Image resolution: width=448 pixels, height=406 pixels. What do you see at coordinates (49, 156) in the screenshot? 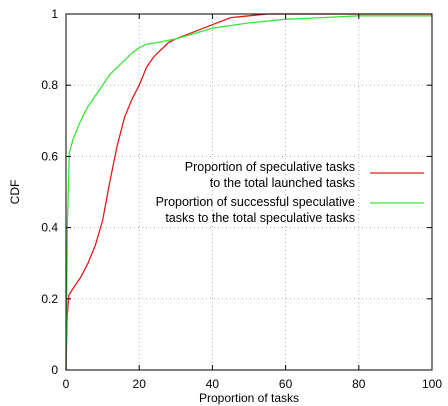
I see `y-tick-label: 0.6` at bounding box center [49, 156].